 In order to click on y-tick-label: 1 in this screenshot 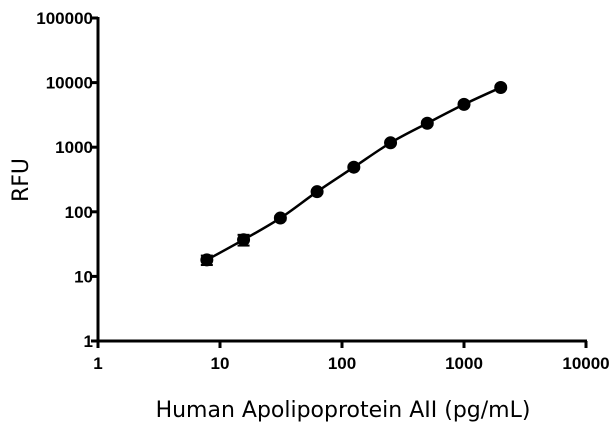, I will do `click(88, 341)`.